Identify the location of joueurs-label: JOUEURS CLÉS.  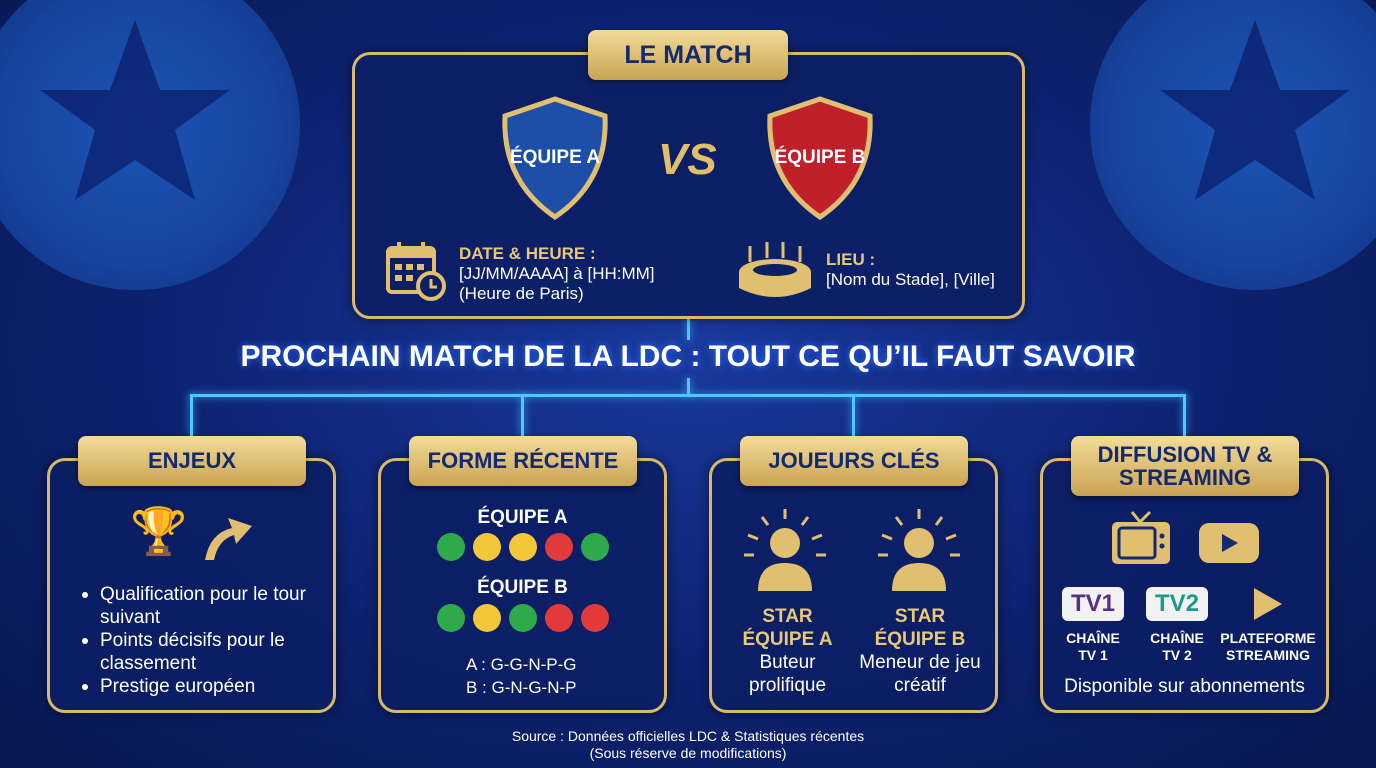
(854, 461).